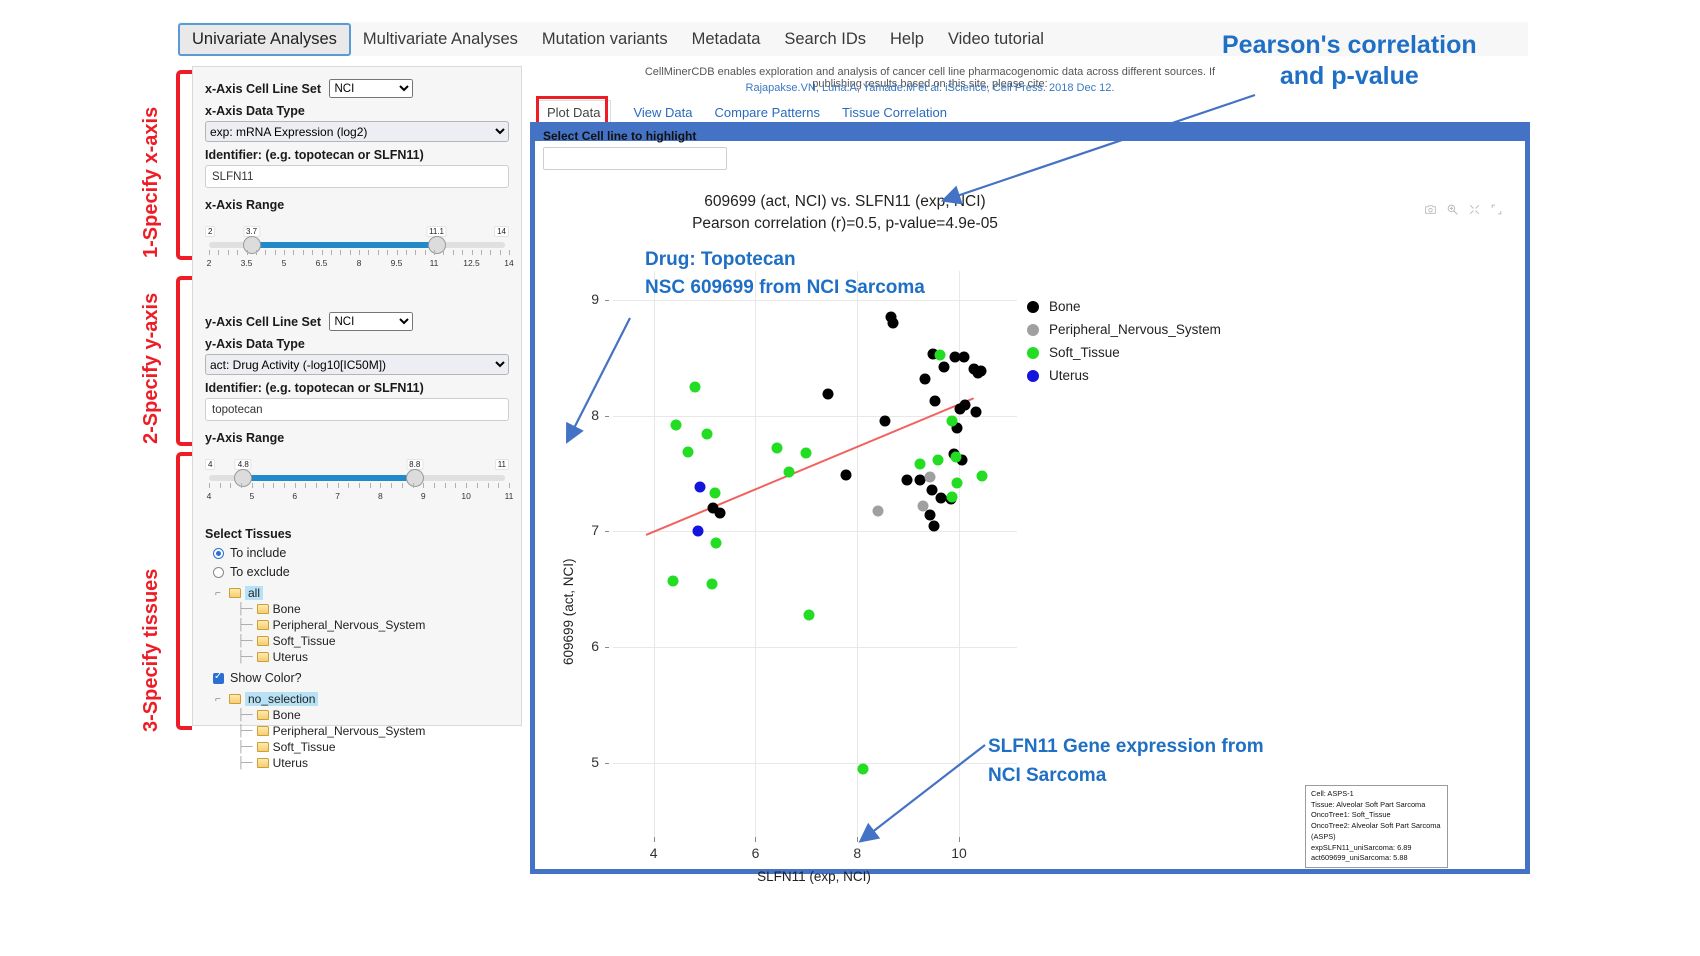 Image resolution: width=1700 pixels, height=956 pixels. I want to click on tissue-include-item: ├─ Soft_Tissue, so click(373, 641).